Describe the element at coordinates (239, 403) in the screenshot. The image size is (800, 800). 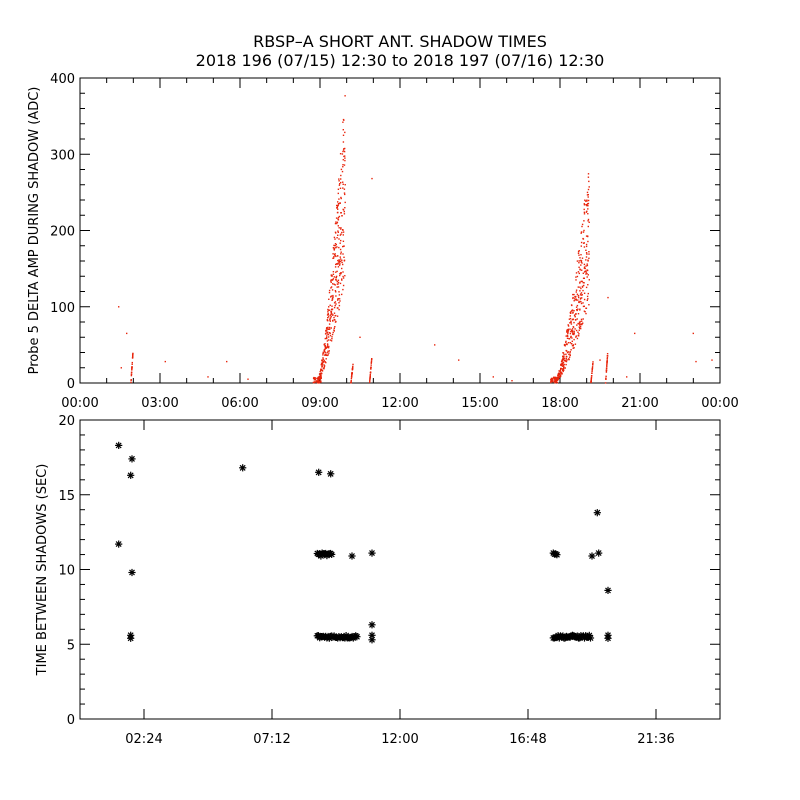
I see `top-x-tick-label: 06:00` at that location.